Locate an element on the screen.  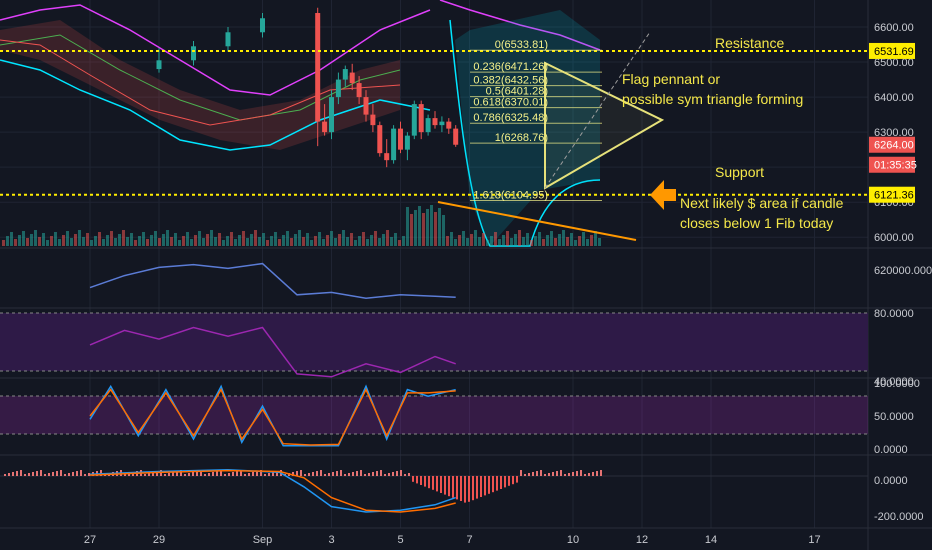
resistance-label: Resistance is located at coordinates (749, 43).